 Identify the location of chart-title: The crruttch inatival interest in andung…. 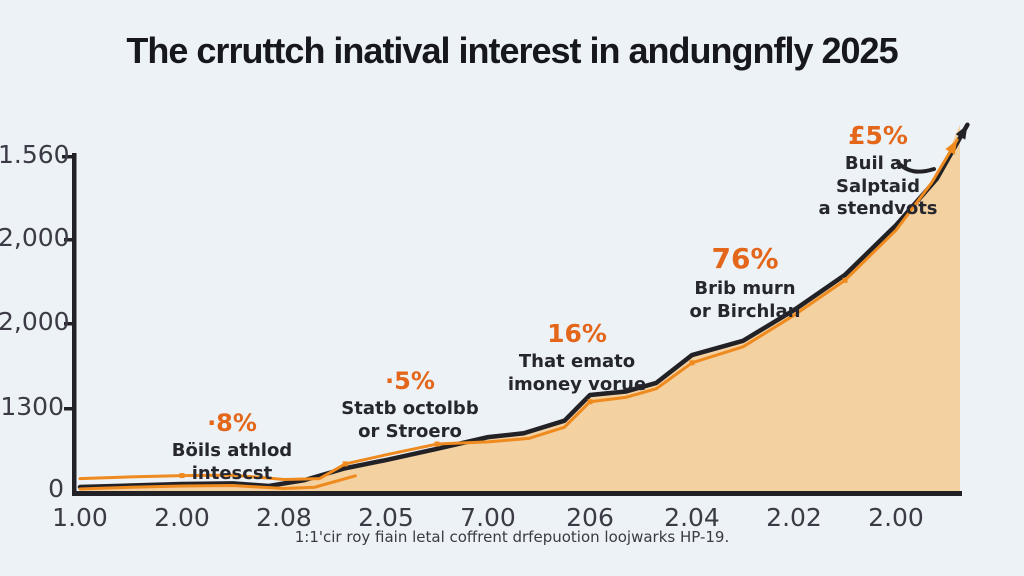
(512, 50).